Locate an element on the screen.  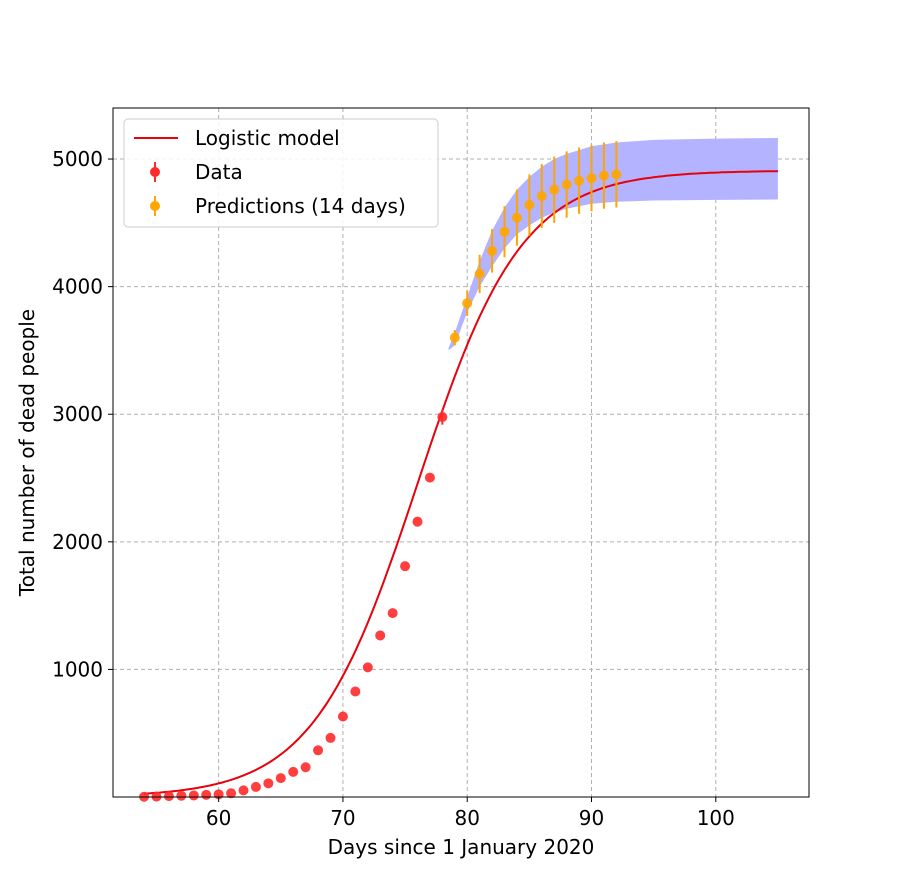
confidence-band-area is located at coordinates (613, 244).